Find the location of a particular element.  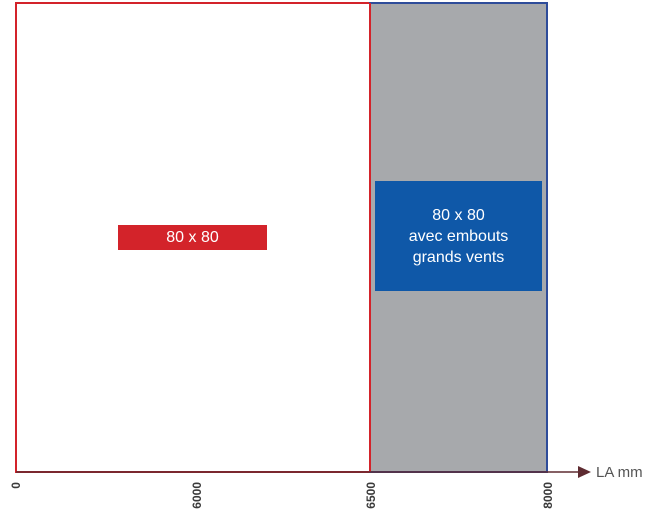

zone-1-label: 80 x 80 is located at coordinates (192, 237).